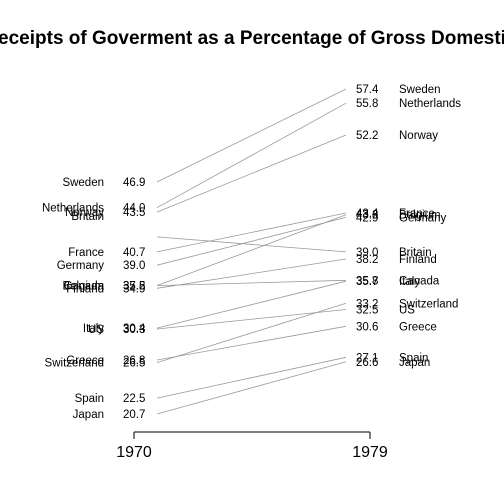 The width and height of the screenshot is (504, 504). Describe the element at coordinates (428, 304) in the screenshot. I see `right-label-switzerland: Switzerland` at that location.